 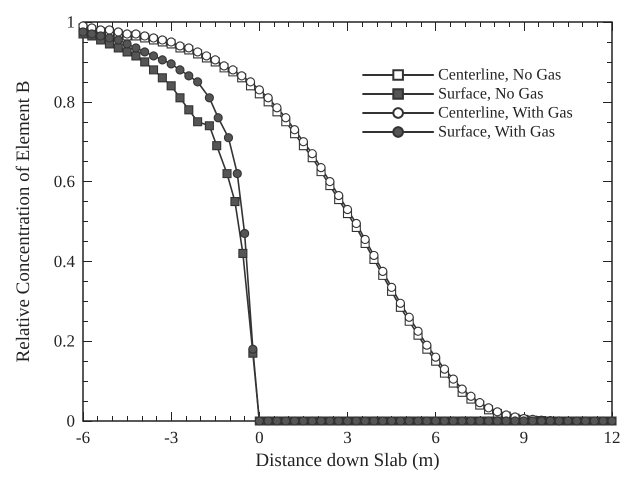 What do you see at coordinates (64, 341) in the screenshot?
I see `y-tick-label: 0.2` at bounding box center [64, 341].